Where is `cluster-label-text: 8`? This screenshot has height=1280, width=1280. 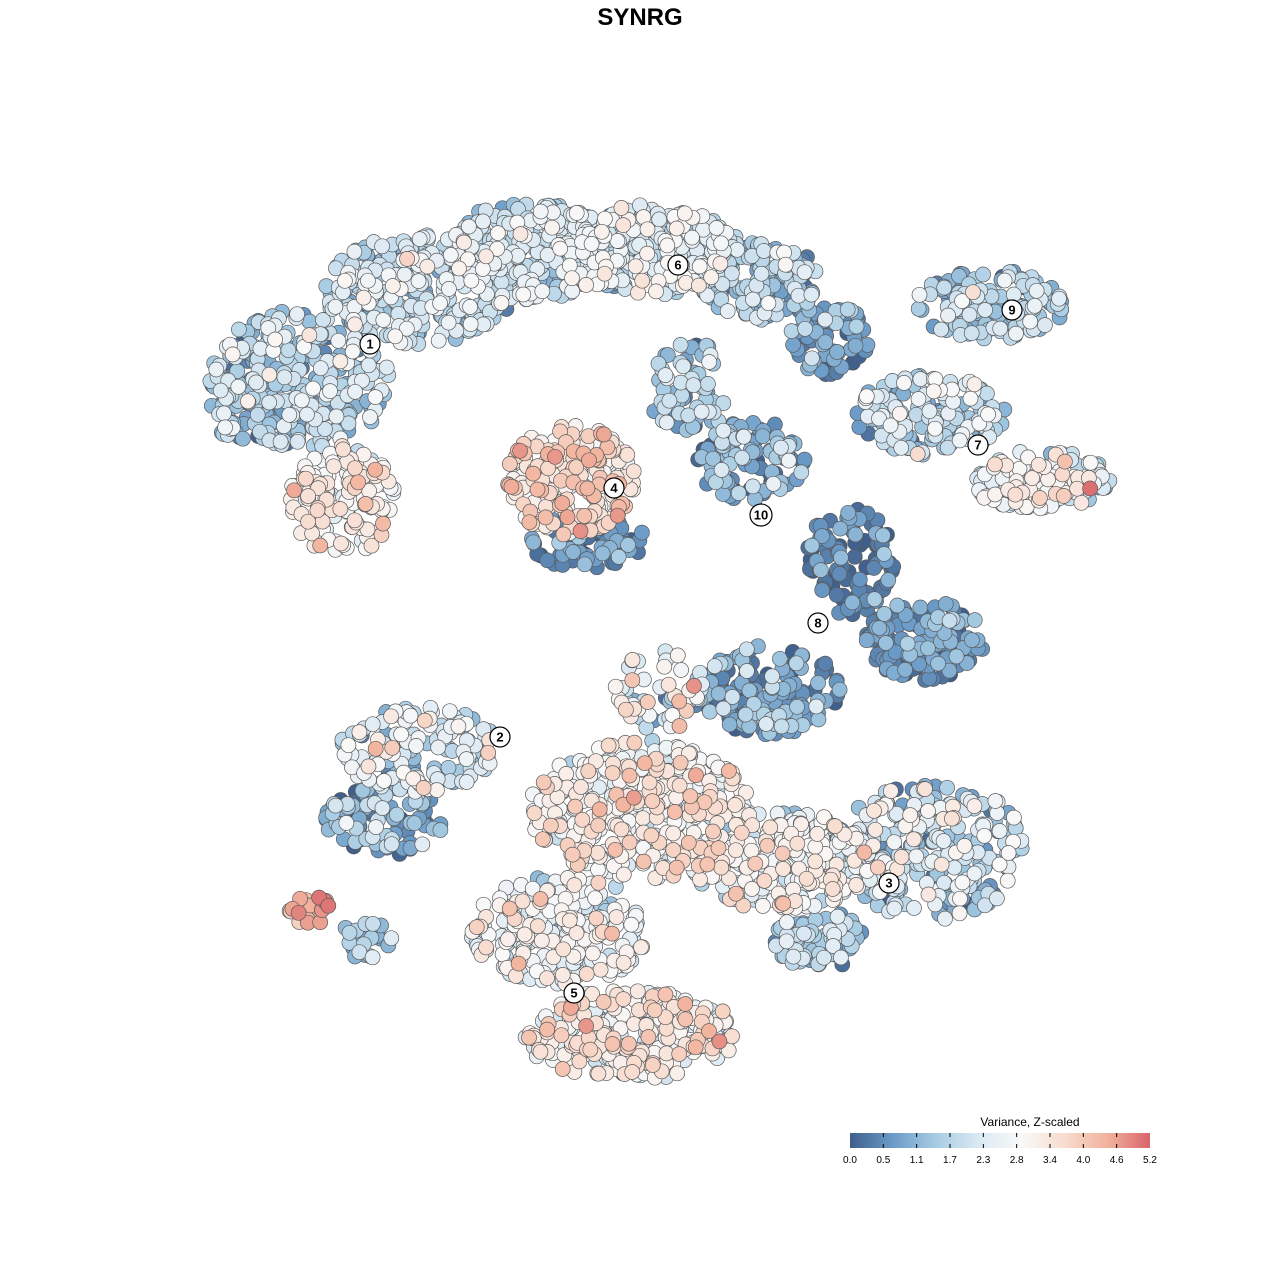
cluster-label-text: 8 is located at coordinates (817, 623).